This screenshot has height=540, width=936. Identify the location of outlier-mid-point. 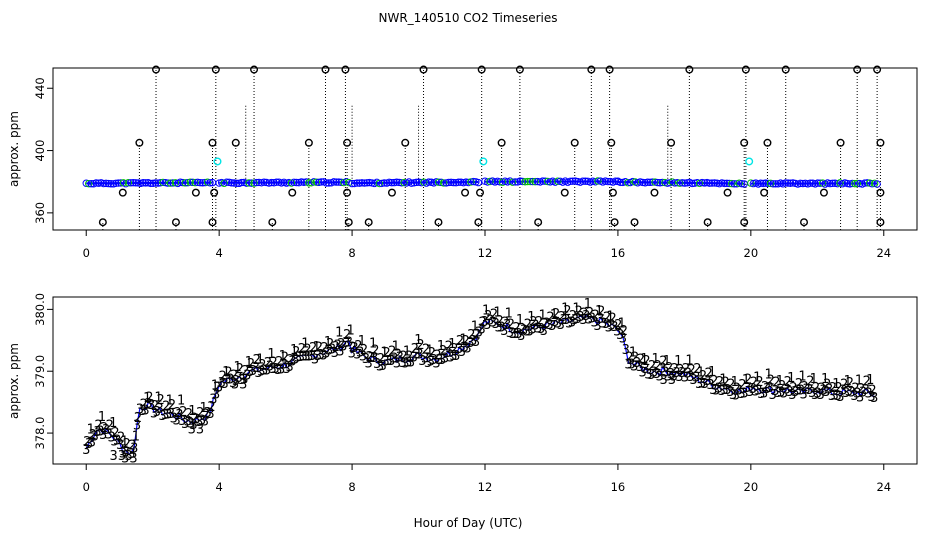
(235, 142).